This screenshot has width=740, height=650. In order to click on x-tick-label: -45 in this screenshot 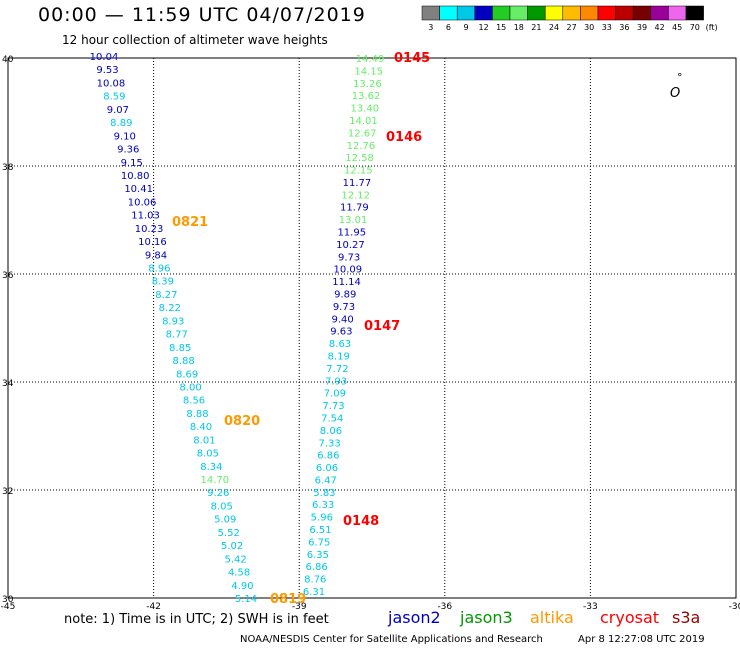, I will do `click(8, 607)`.